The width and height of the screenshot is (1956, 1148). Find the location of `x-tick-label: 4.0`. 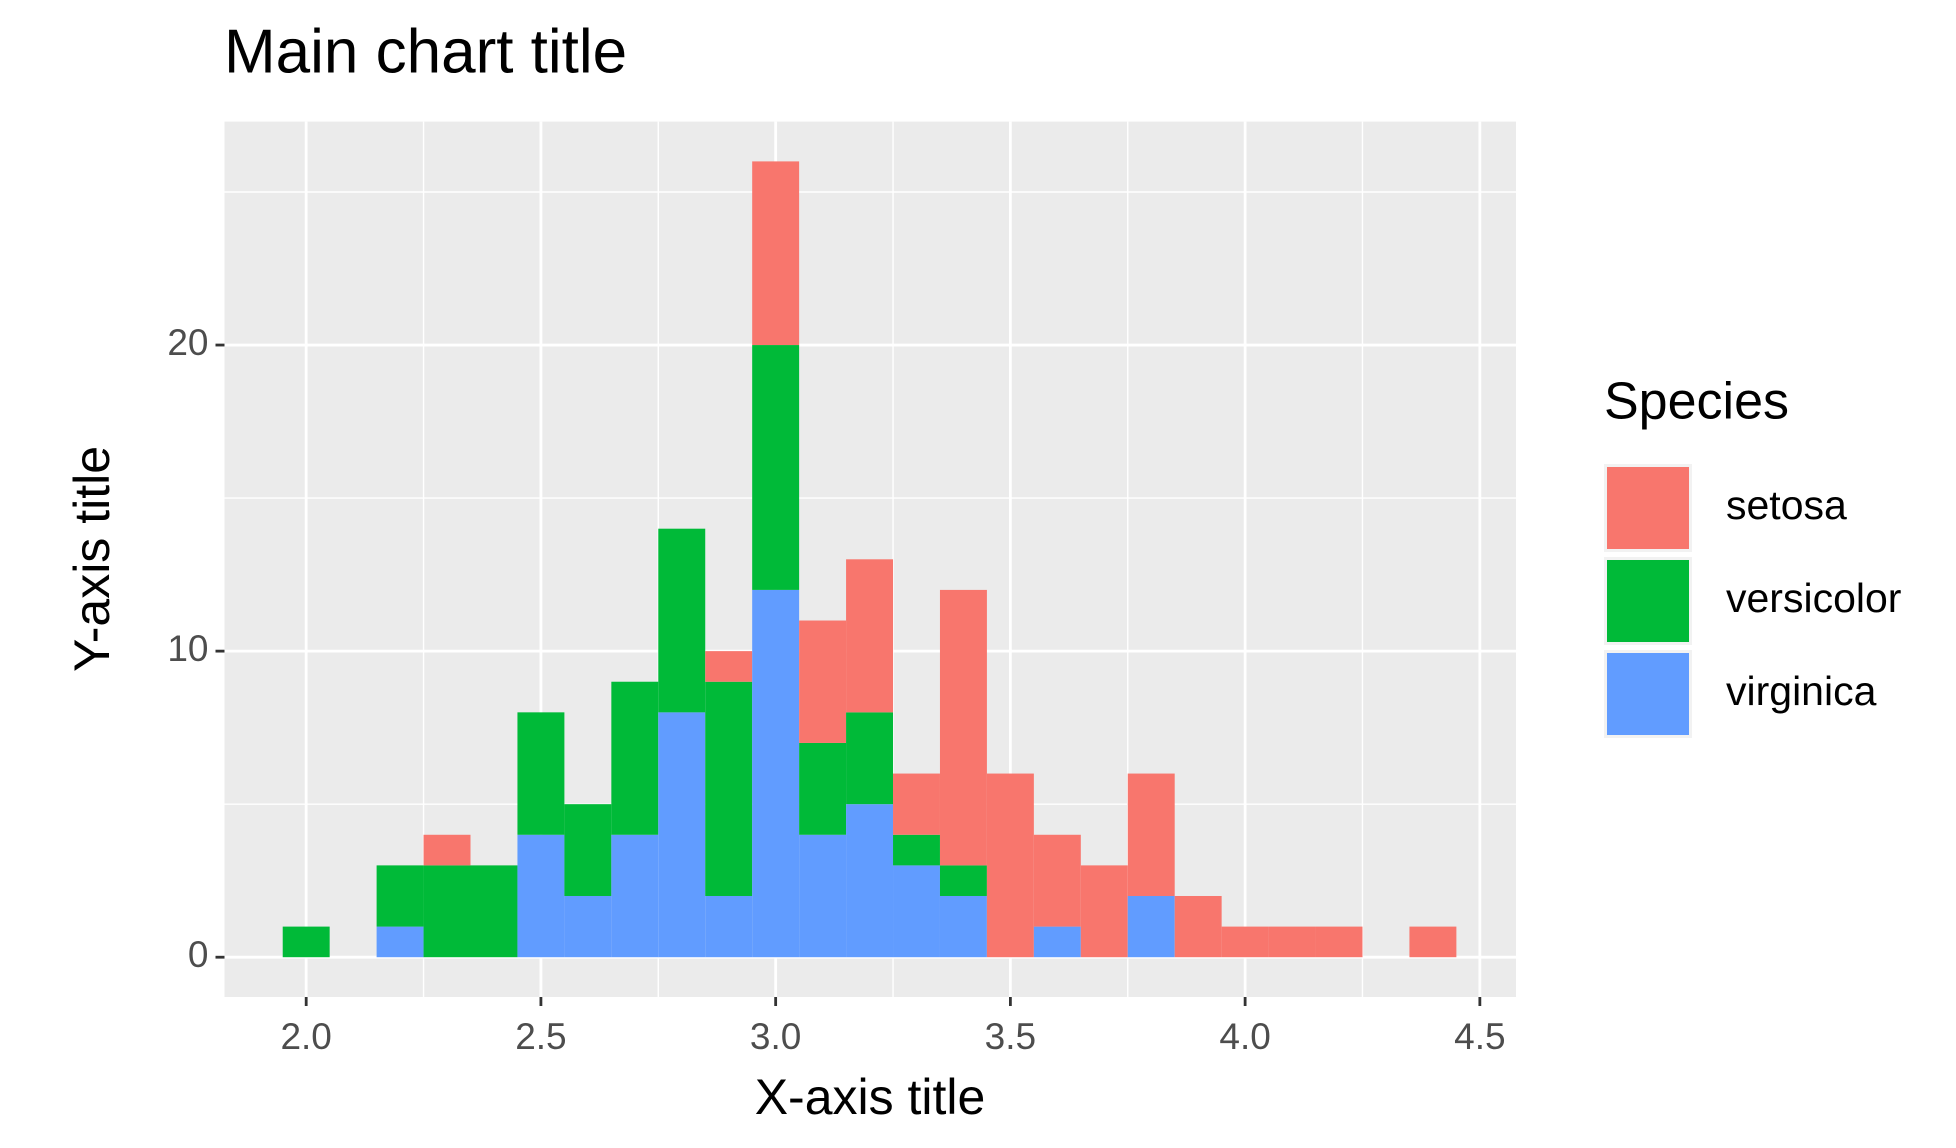

x-tick-label: 4.0 is located at coordinates (1244, 1036).